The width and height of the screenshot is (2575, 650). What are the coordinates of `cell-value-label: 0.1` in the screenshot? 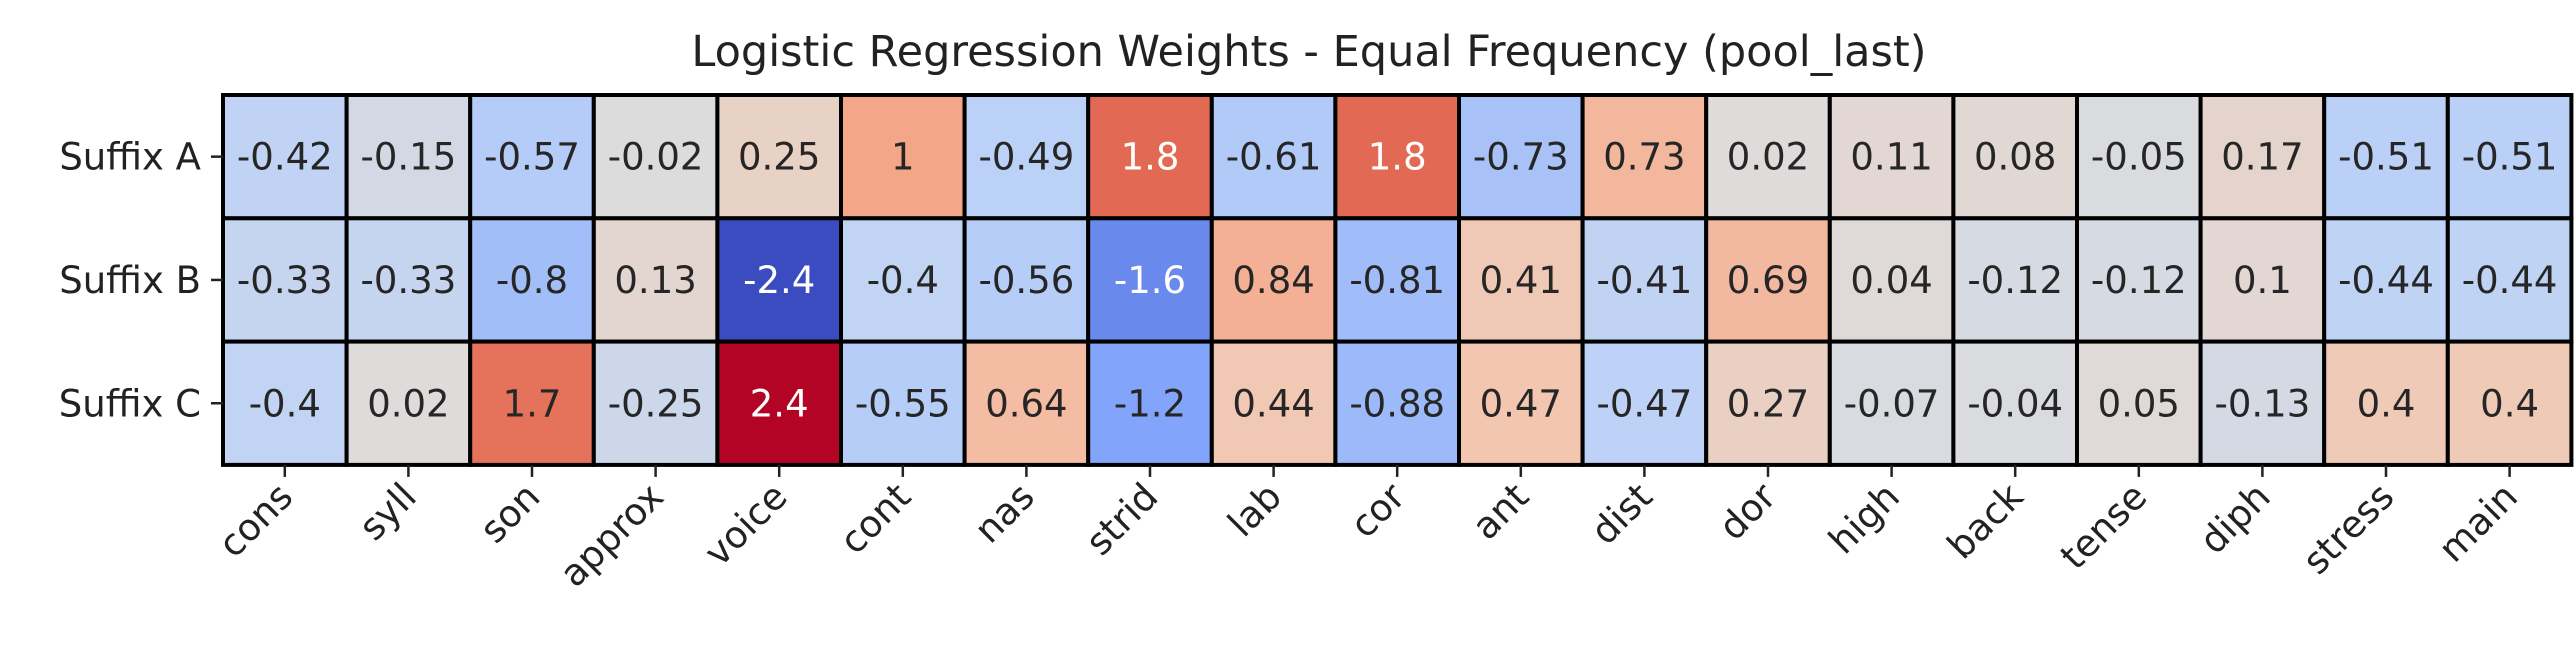 It's located at (2262, 280).